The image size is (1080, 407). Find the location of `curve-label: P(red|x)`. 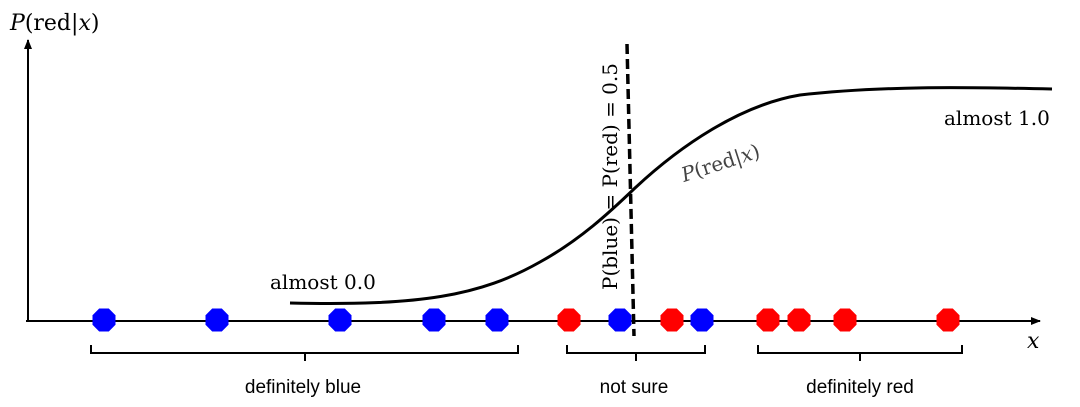

curve-label: P(red|x) is located at coordinates (720, 163).